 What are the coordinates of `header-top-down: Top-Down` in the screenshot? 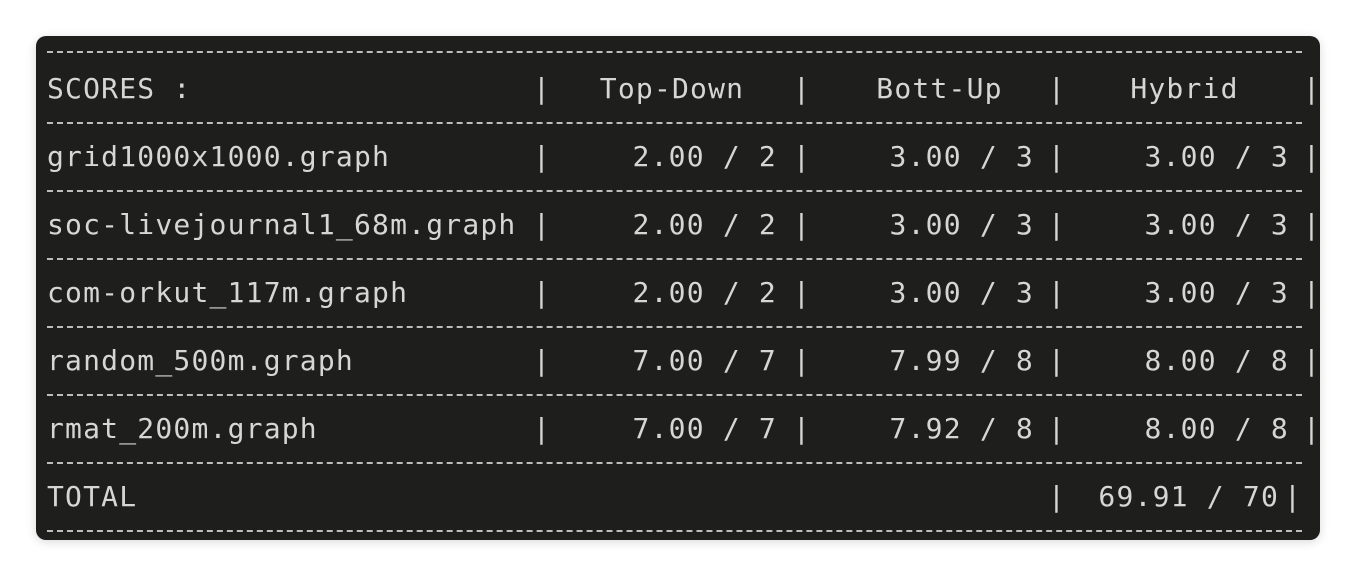 It's located at (672, 88).